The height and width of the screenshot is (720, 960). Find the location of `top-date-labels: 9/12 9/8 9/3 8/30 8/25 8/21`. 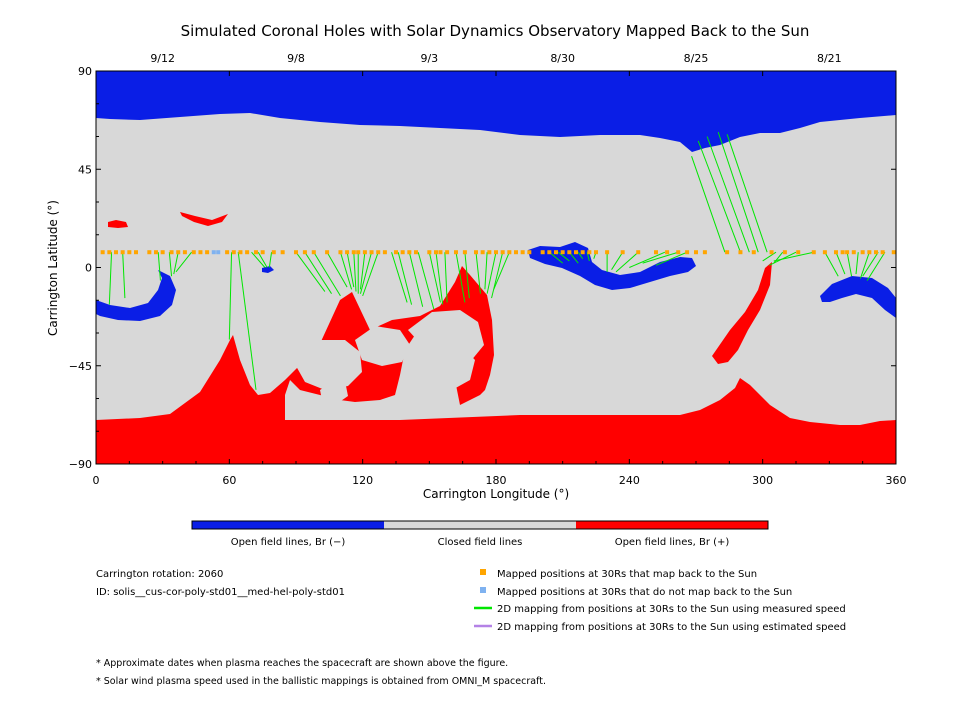

top-date-labels: 9/12 9/8 9/3 8/30 8/25 8/21 is located at coordinates (495, 58).